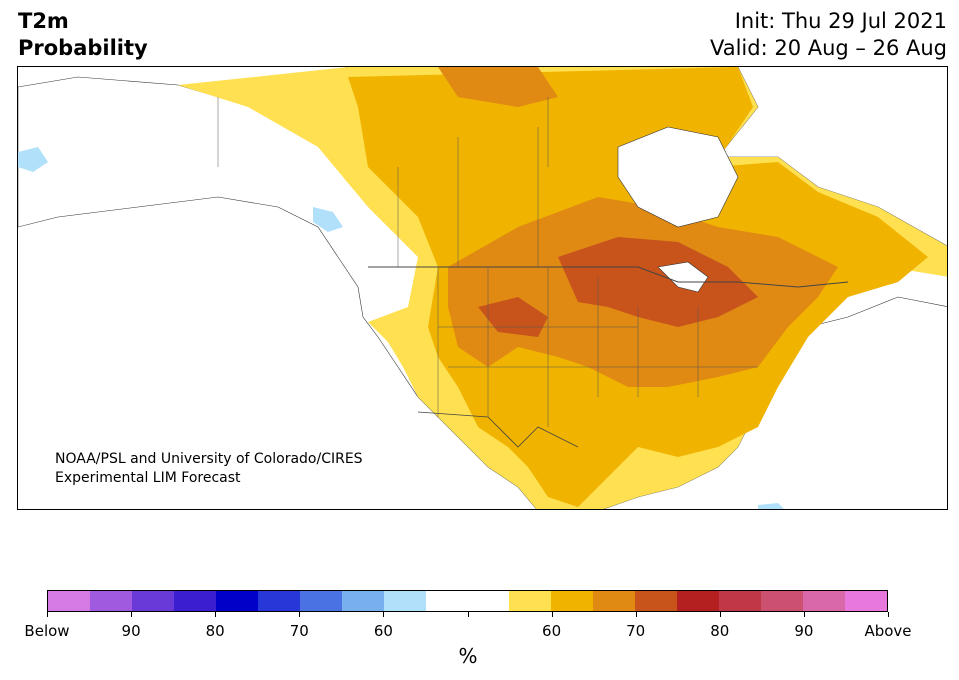 This screenshot has height=680, width=959. What do you see at coordinates (33, 159) in the screenshot?
I see `below-60-alaska` at bounding box center [33, 159].